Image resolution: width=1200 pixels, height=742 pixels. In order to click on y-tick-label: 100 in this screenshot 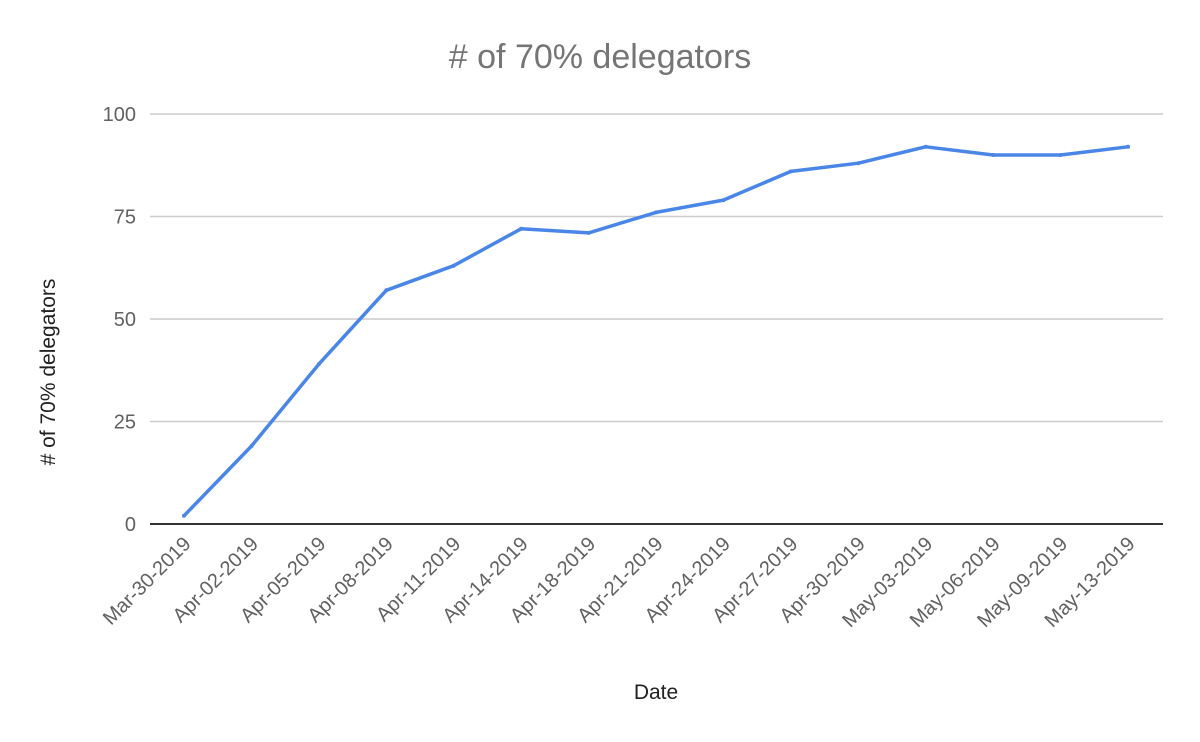, I will do `click(119, 115)`.